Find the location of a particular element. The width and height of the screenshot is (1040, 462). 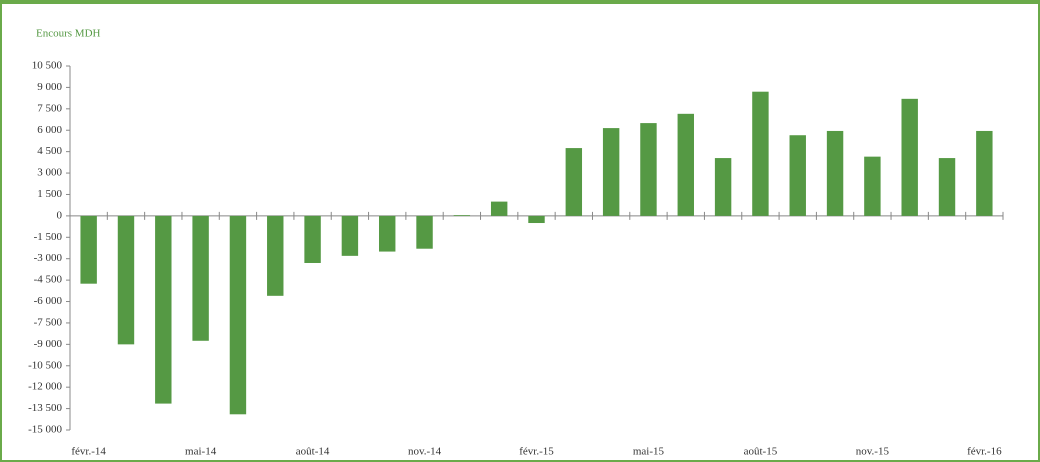

y-tick-label: 3 000 is located at coordinates (49, 173).